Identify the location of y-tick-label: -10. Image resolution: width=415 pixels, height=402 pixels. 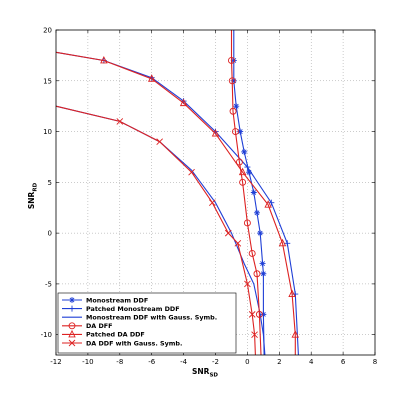
(46, 335).